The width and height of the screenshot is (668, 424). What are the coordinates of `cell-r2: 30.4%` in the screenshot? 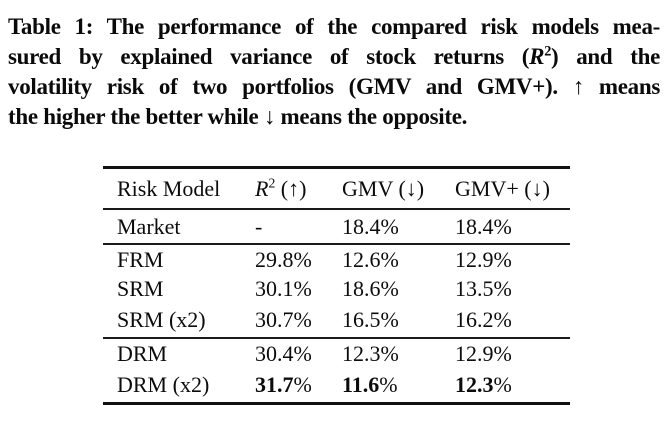 It's located at (283, 353).